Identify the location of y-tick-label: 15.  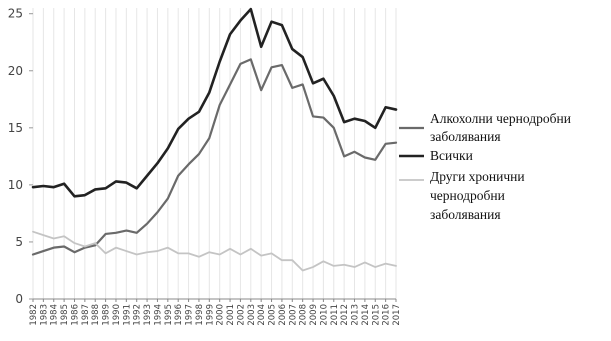
(15, 128).